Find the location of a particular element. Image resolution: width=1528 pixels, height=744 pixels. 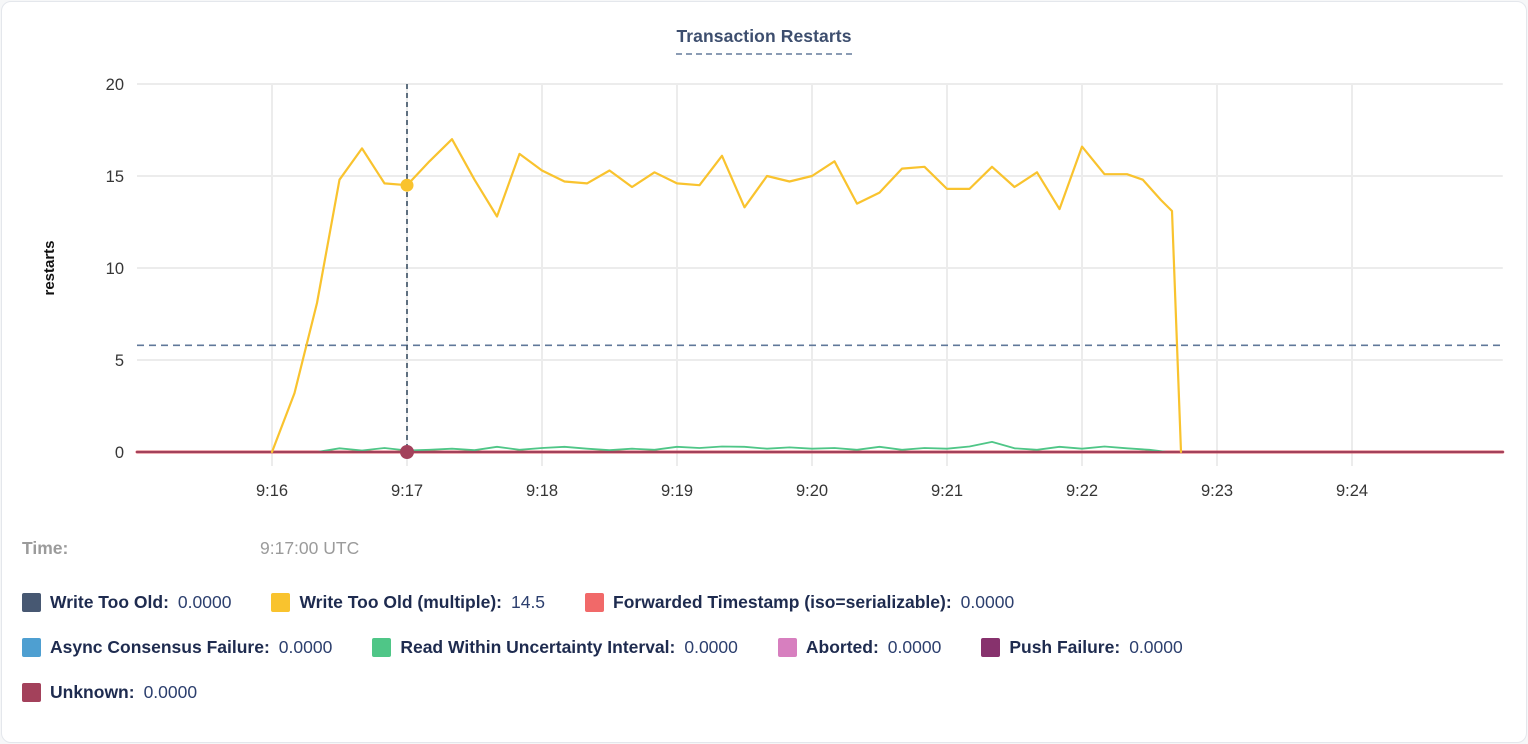

legend-swatch-write-too-old is located at coordinates (31, 602).